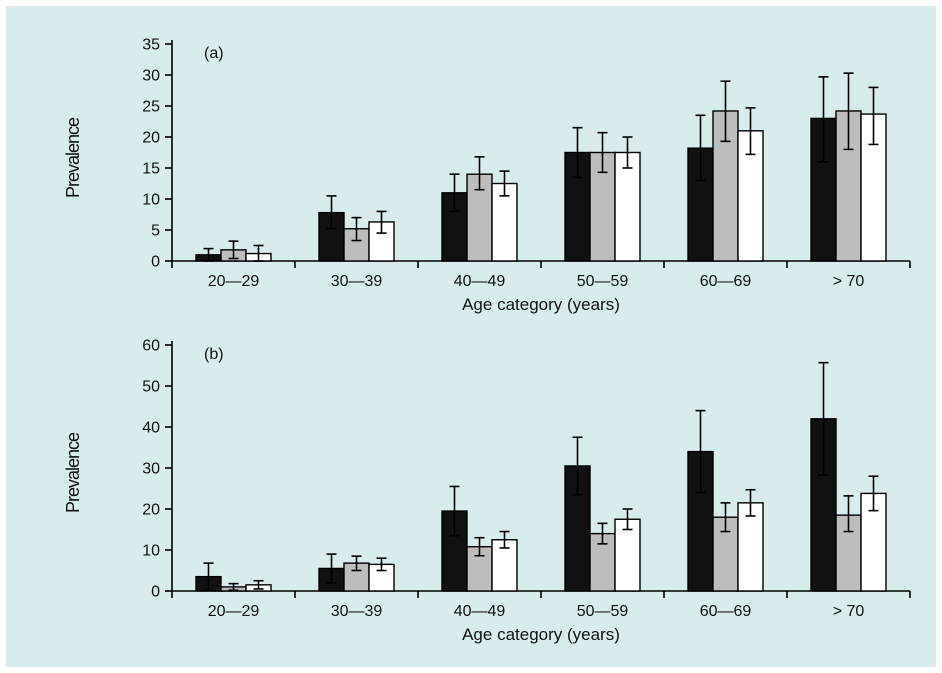 This screenshot has height=673, width=942. What do you see at coordinates (151, 551) in the screenshot?
I see `panel-1-y-tick-label: 10` at bounding box center [151, 551].